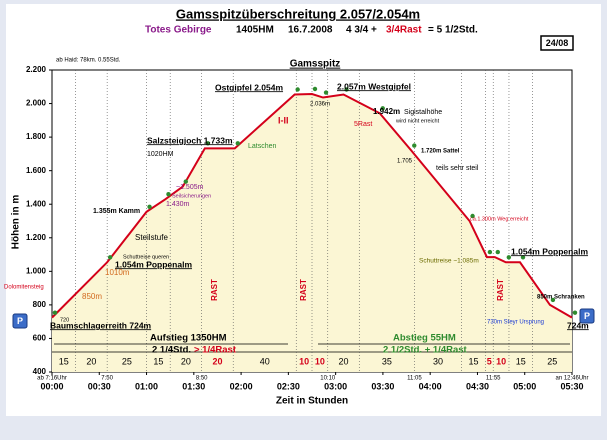  I want to click on segment-duration: 35, so click(387, 361).